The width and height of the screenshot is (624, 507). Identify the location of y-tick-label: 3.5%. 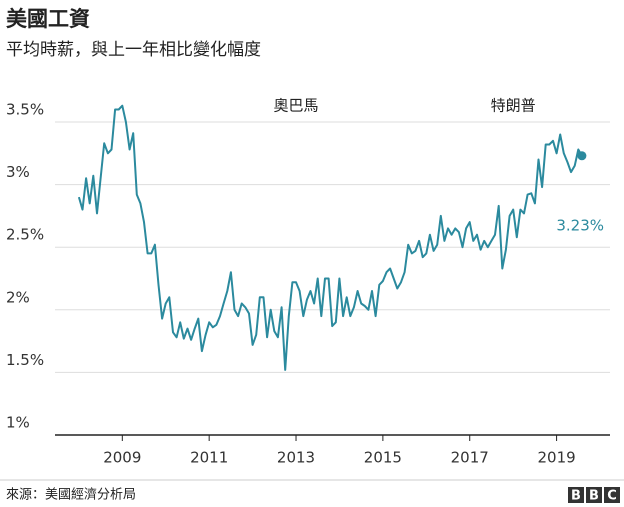
(25, 109).